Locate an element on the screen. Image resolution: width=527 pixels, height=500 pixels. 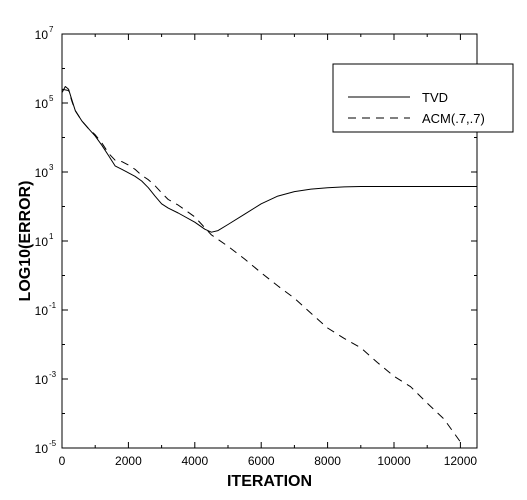
x-tick-label: 6000 is located at coordinates (261, 461).